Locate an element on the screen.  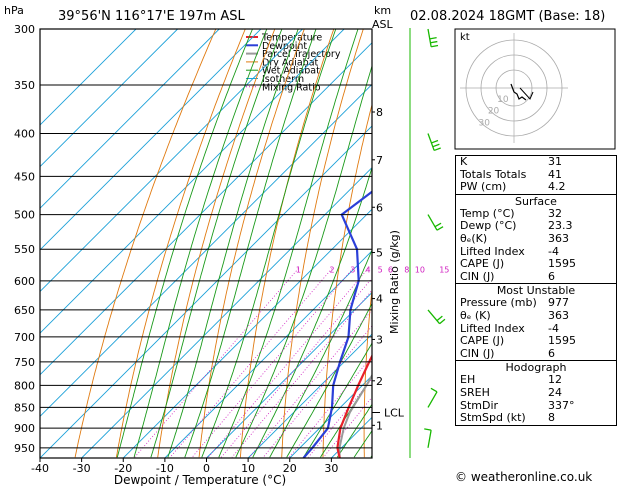
mixing-ratio-label: 8 is located at coordinates (406, 270).